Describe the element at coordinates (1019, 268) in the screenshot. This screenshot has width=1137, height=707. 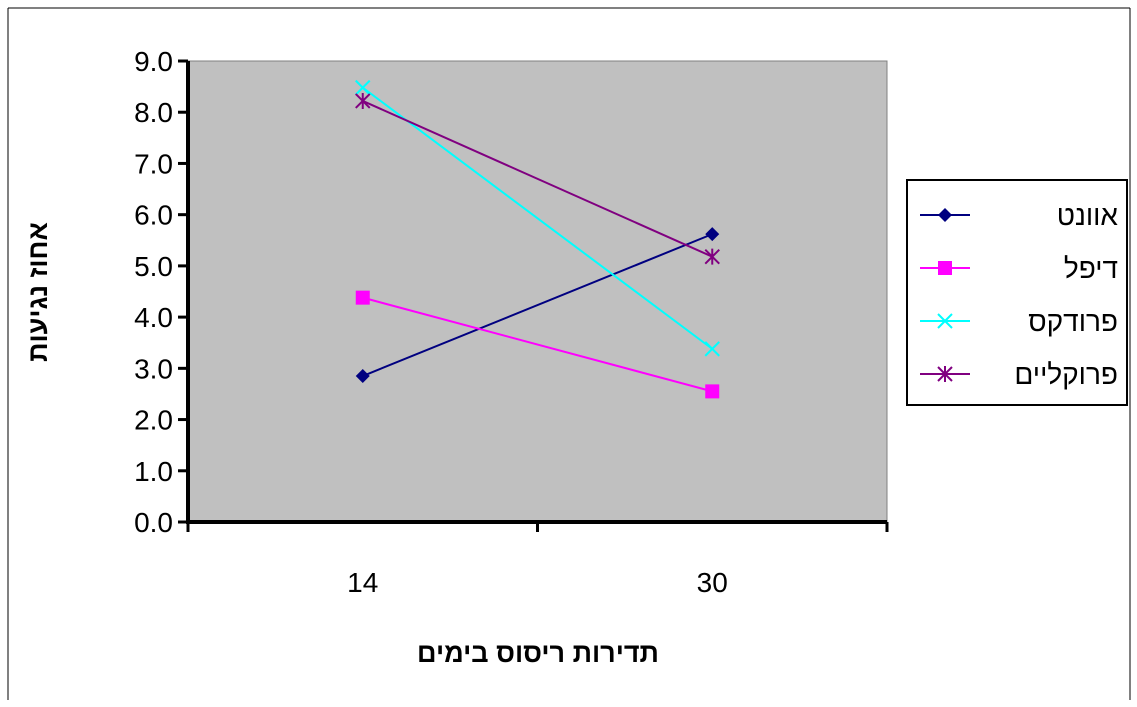
I see `legend-item: דיפל` at that location.